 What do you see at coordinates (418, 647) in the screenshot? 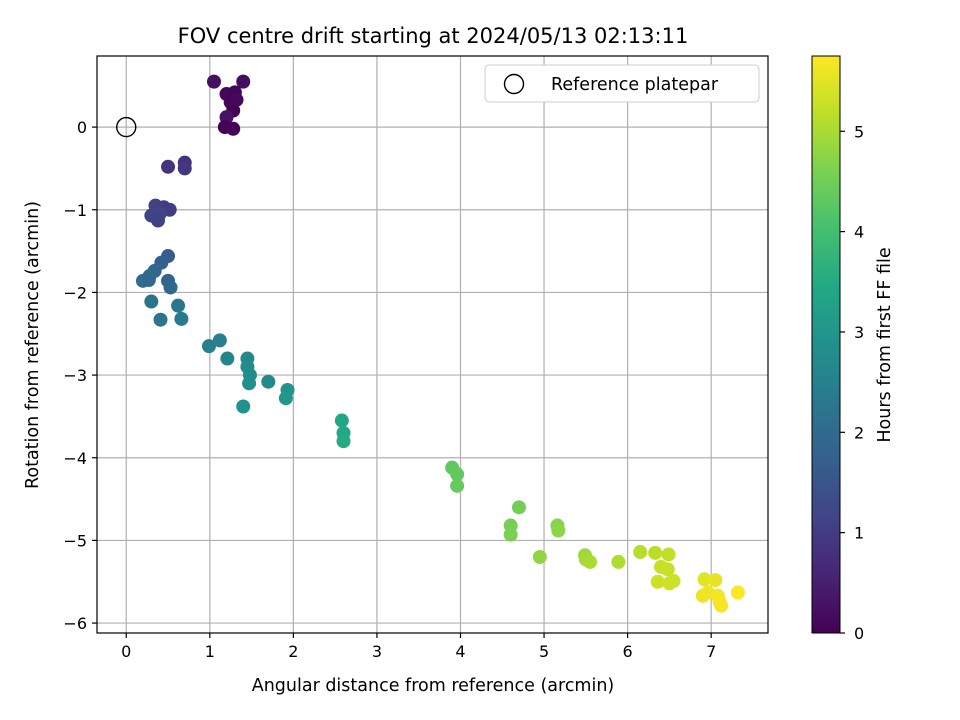
I see `x-axis-ticks: 0 1 2 3 4 5 6 7` at bounding box center [418, 647].